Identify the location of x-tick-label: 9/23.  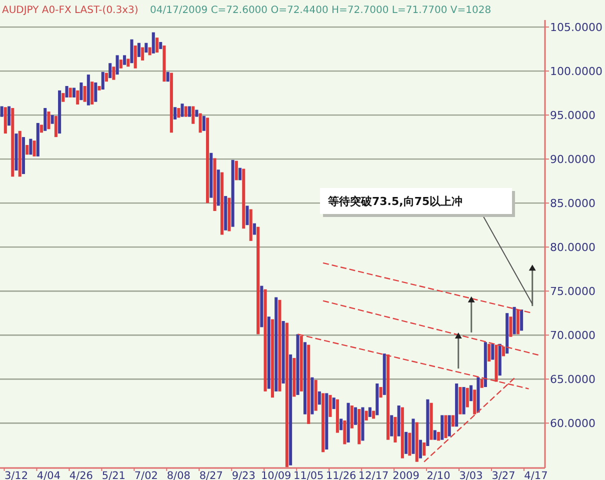
(244, 475).